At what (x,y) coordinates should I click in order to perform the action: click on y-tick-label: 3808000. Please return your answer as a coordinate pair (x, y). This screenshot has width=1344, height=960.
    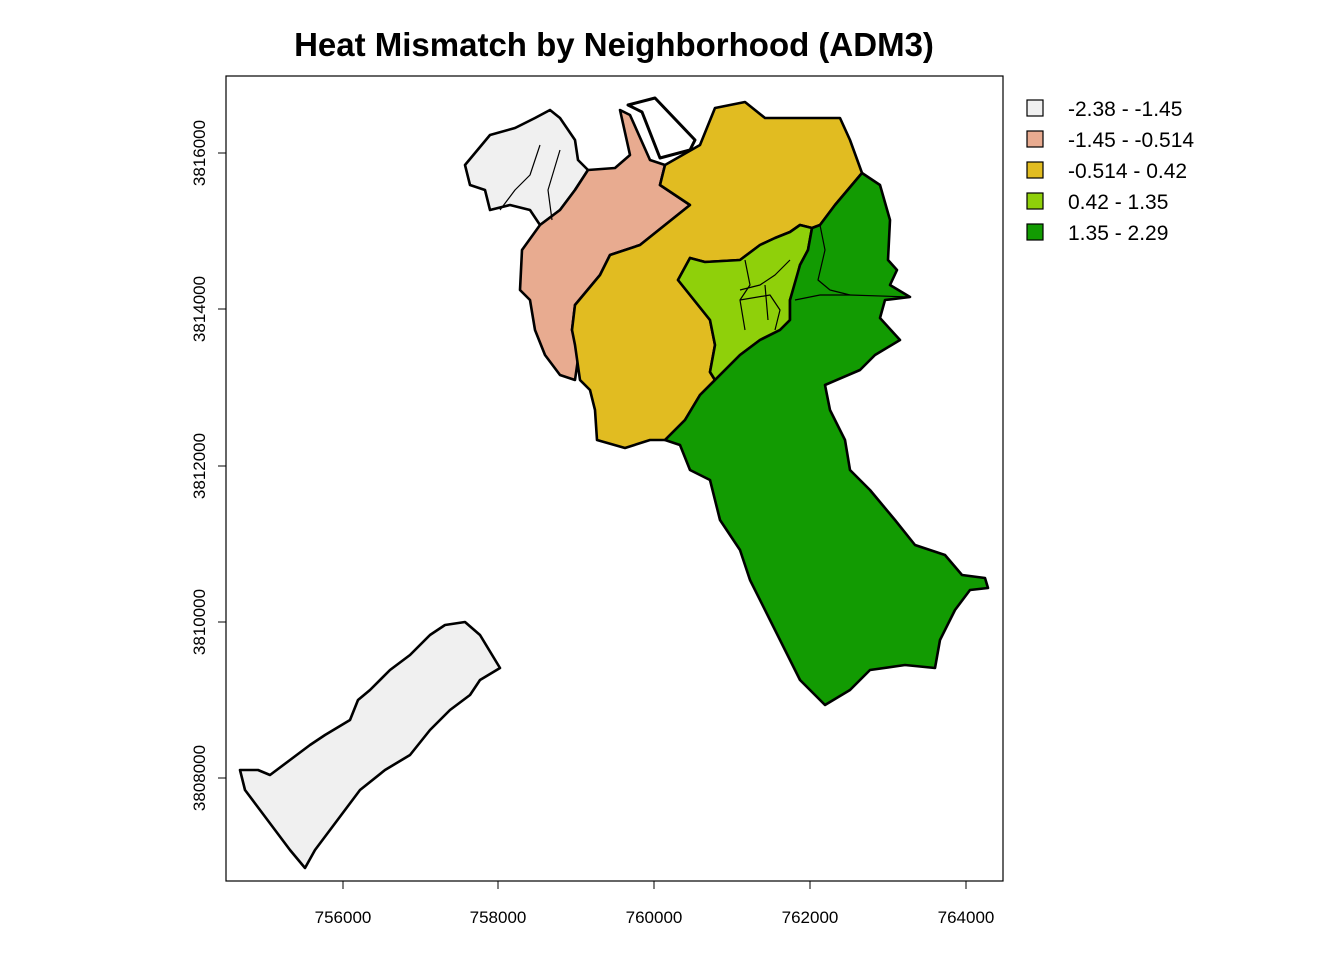
    Looking at the image, I should click on (199, 778).